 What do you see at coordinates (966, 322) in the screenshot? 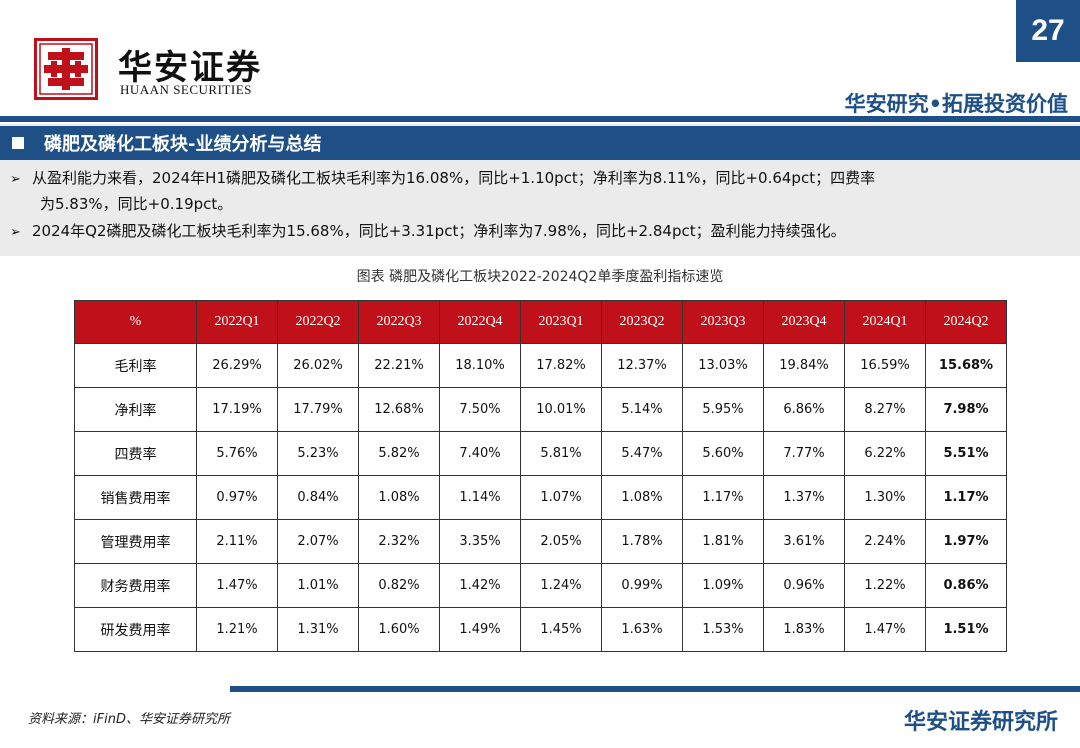
I see `column-header: 2024Q2` at bounding box center [966, 322].